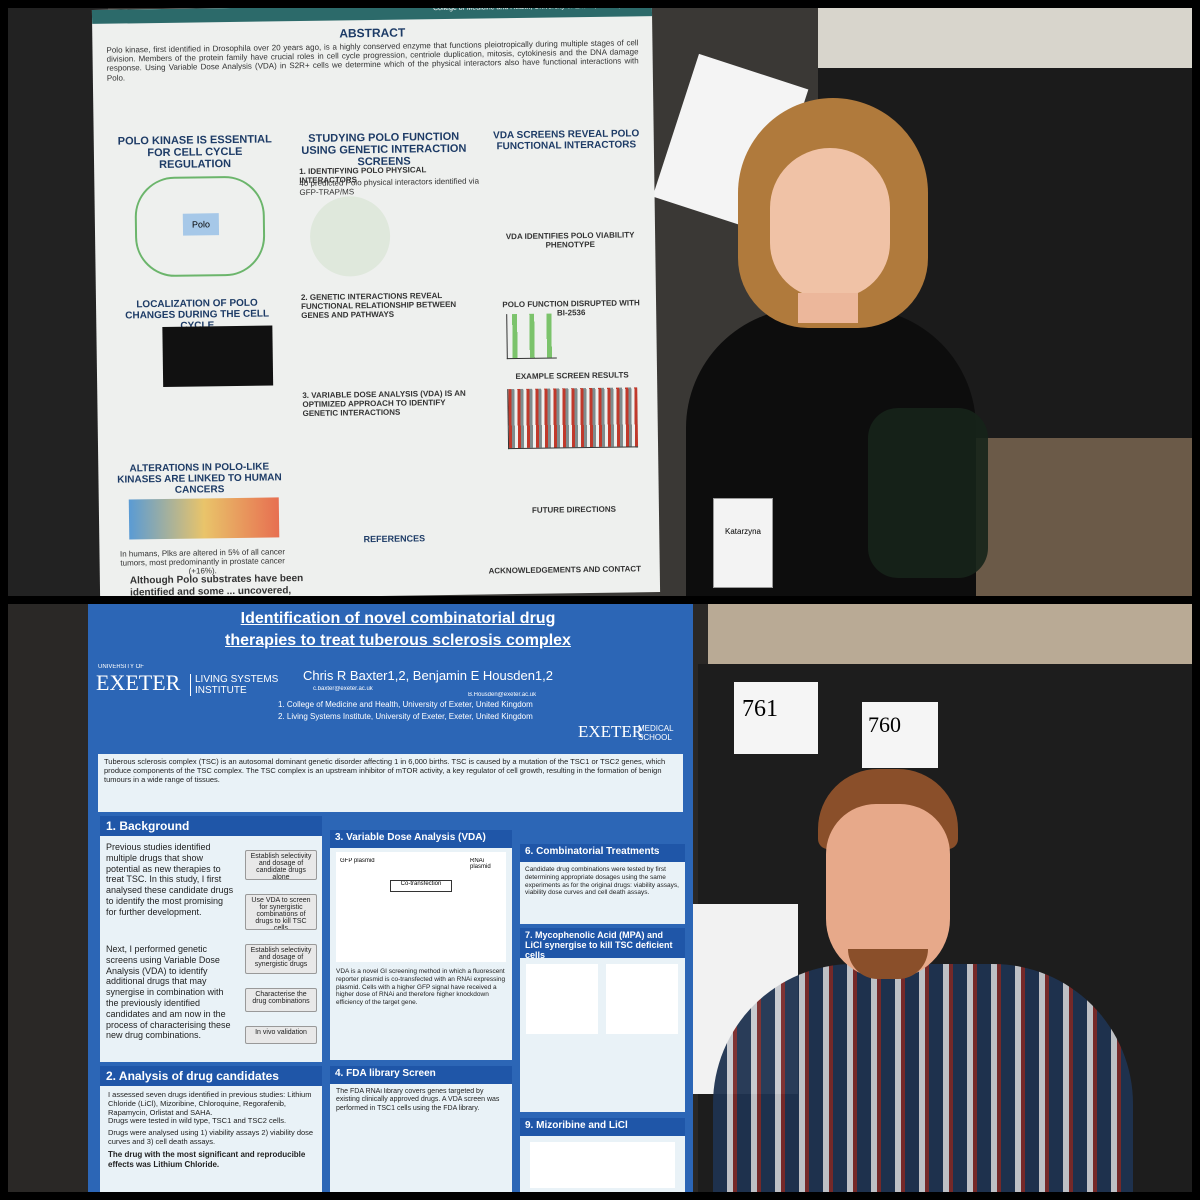 The width and height of the screenshot is (1200, 1200). What do you see at coordinates (281, 1000) in the screenshot?
I see `flow-box: Characterise the drug combinations` at bounding box center [281, 1000].